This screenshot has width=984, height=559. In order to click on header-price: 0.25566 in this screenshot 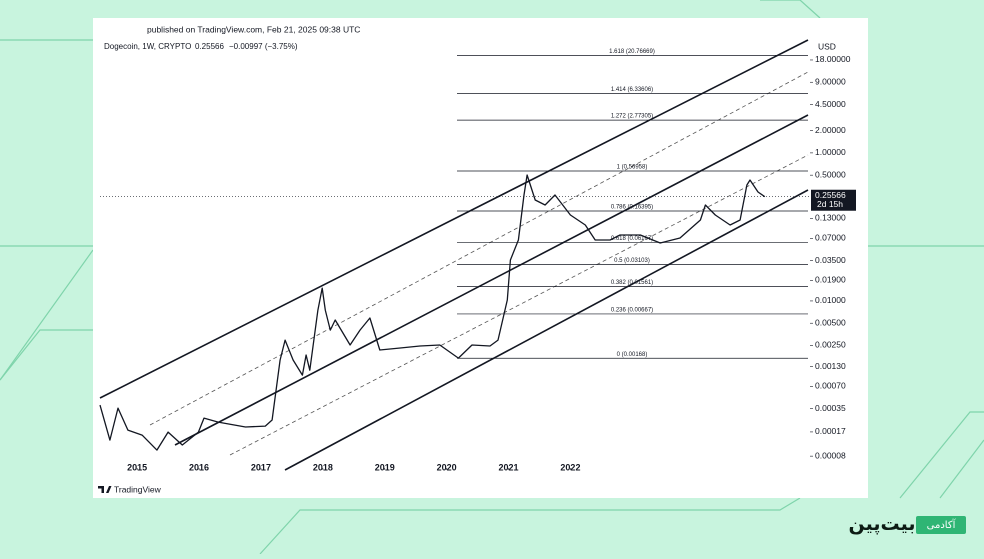, I will do `click(209, 46)`.